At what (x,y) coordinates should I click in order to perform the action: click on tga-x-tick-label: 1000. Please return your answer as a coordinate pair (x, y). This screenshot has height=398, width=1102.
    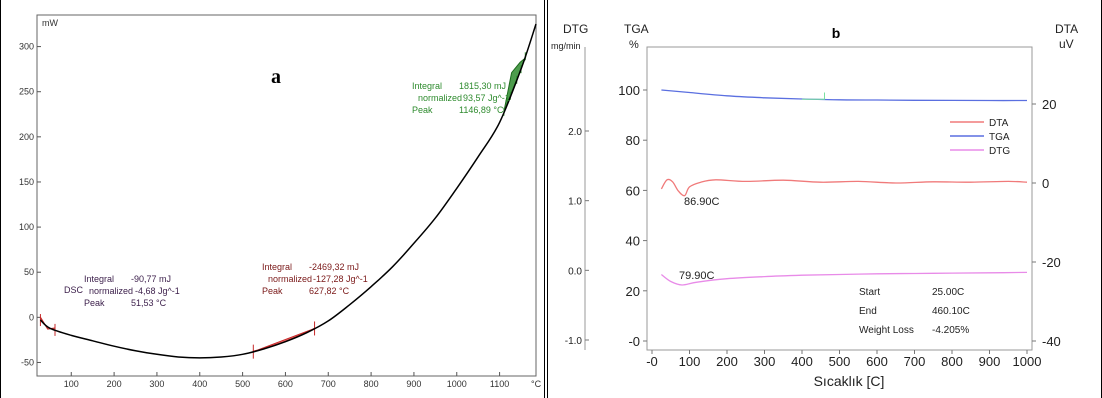
    Looking at the image, I should click on (1027, 361).